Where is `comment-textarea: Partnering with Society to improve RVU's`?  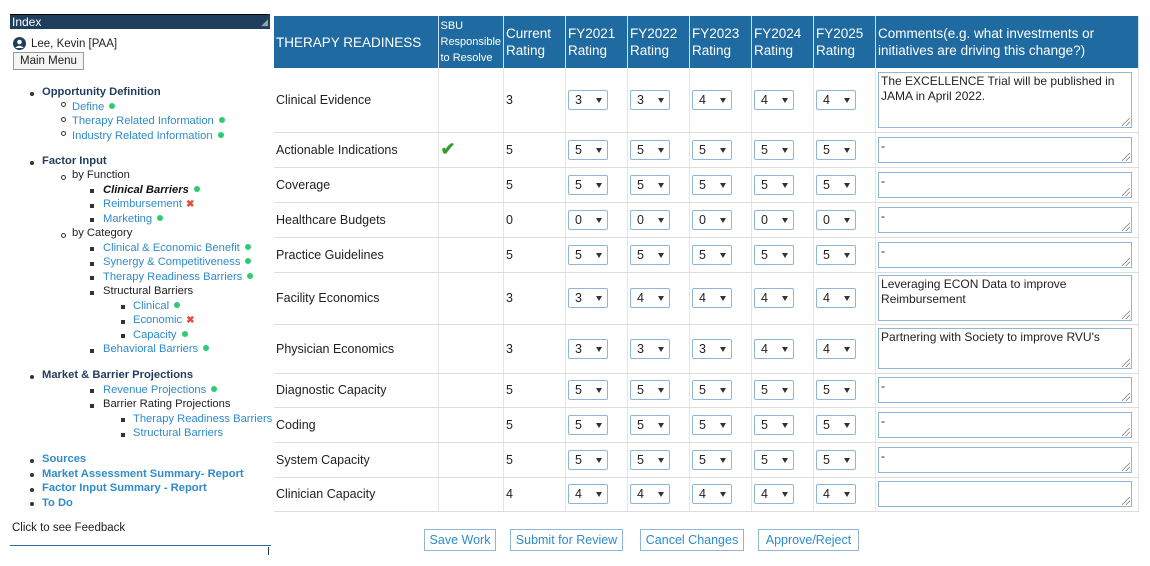
comment-textarea: Partnering with Society to improve RVU's is located at coordinates (1005, 348).